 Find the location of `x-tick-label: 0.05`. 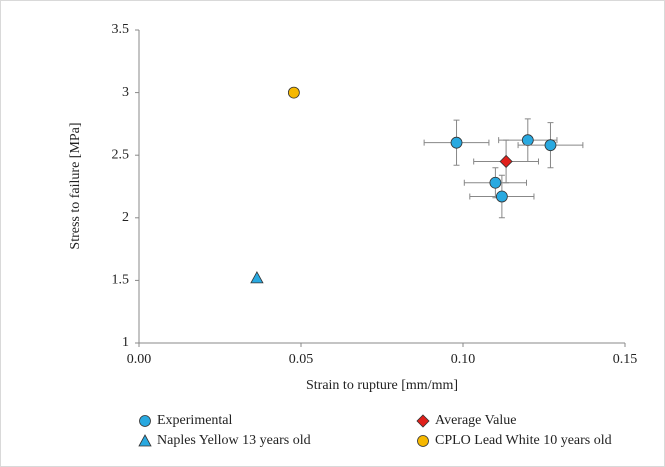

x-tick-label: 0.05 is located at coordinates (301, 359).